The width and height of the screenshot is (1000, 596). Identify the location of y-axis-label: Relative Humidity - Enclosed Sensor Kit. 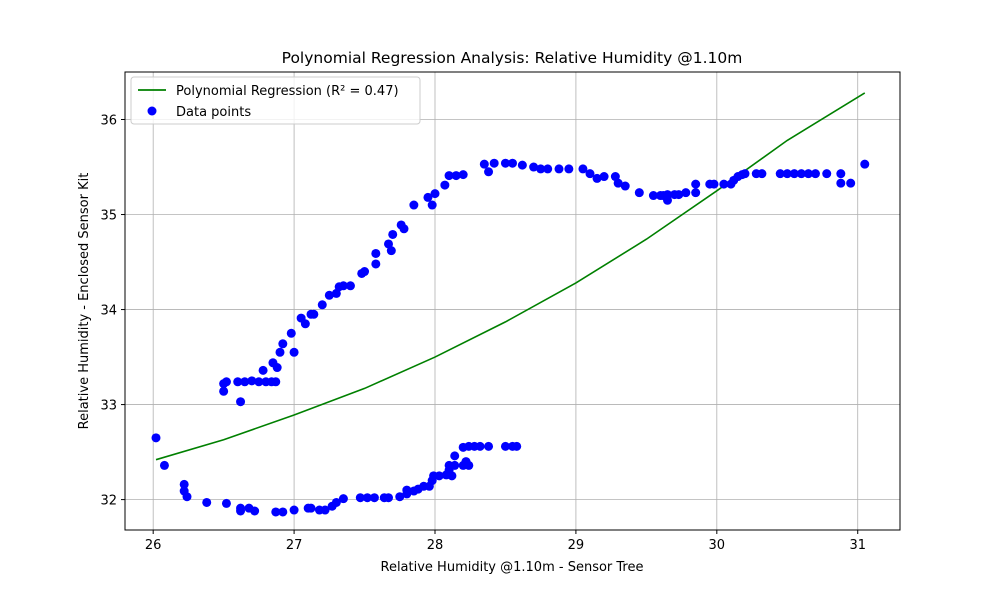
(84, 301).